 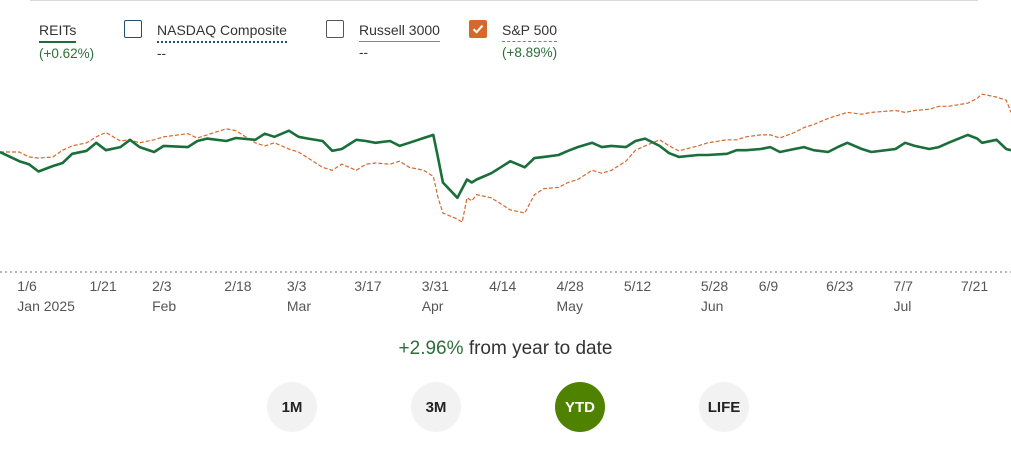 I want to click on legend-item-sp500: S&P 500 (+8.89%), so click(x=529, y=41).